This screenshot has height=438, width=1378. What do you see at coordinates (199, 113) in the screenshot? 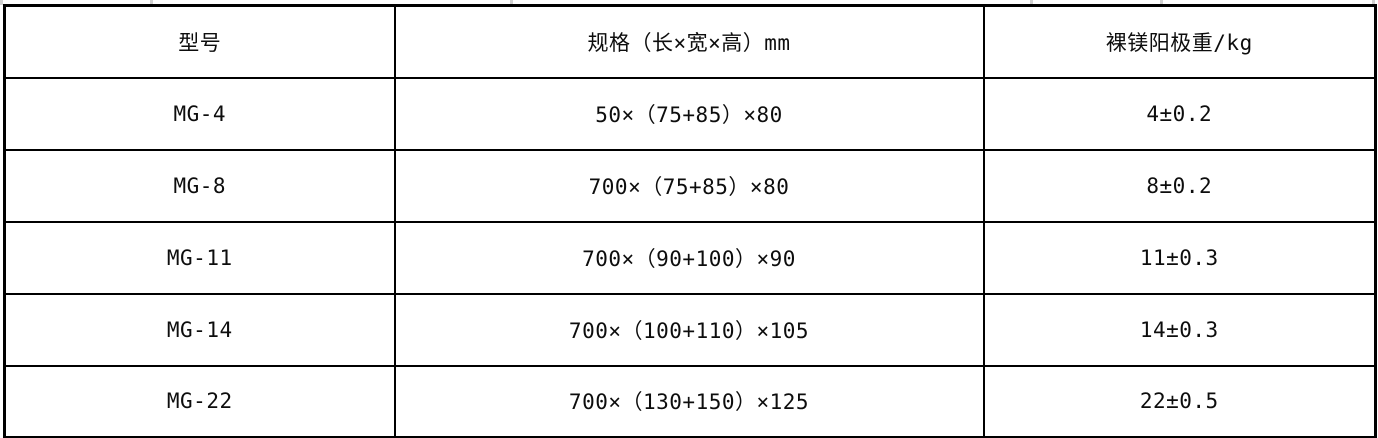
I see `cell-model: MG-4` at bounding box center [199, 113].